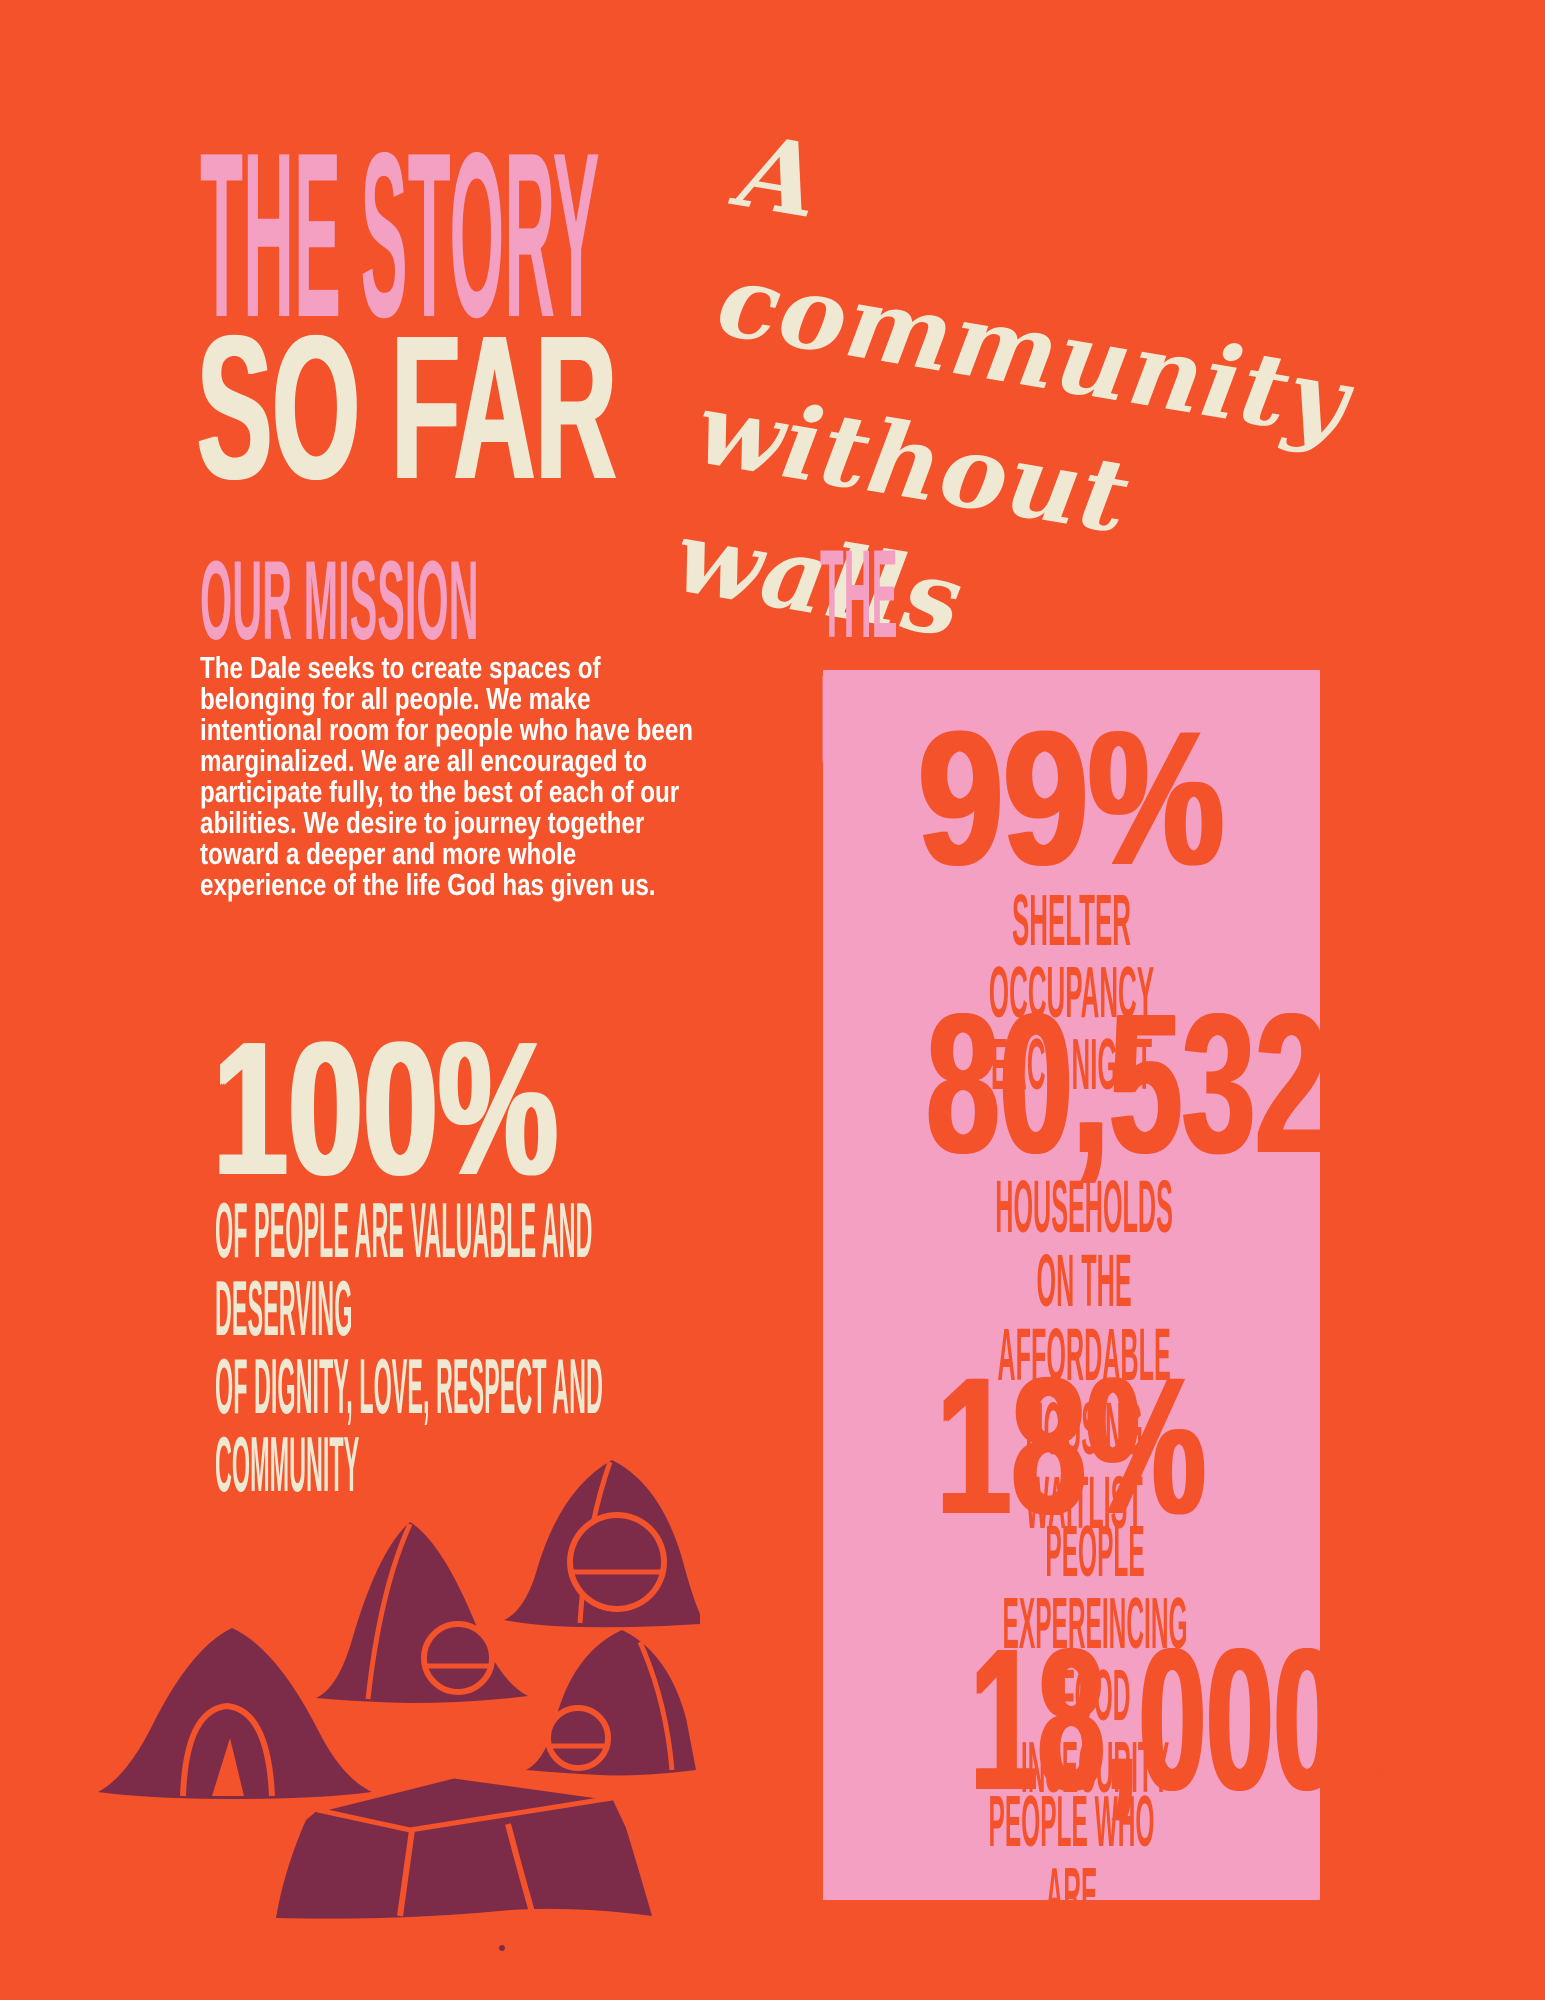 Image resolution: width=1545 pixels, height=2000 pixels. What do you see at coordinates (339, 600) in the screenshot?
I see `mission-heading-text: OUR MISSION` at bounding box center [339, 600].